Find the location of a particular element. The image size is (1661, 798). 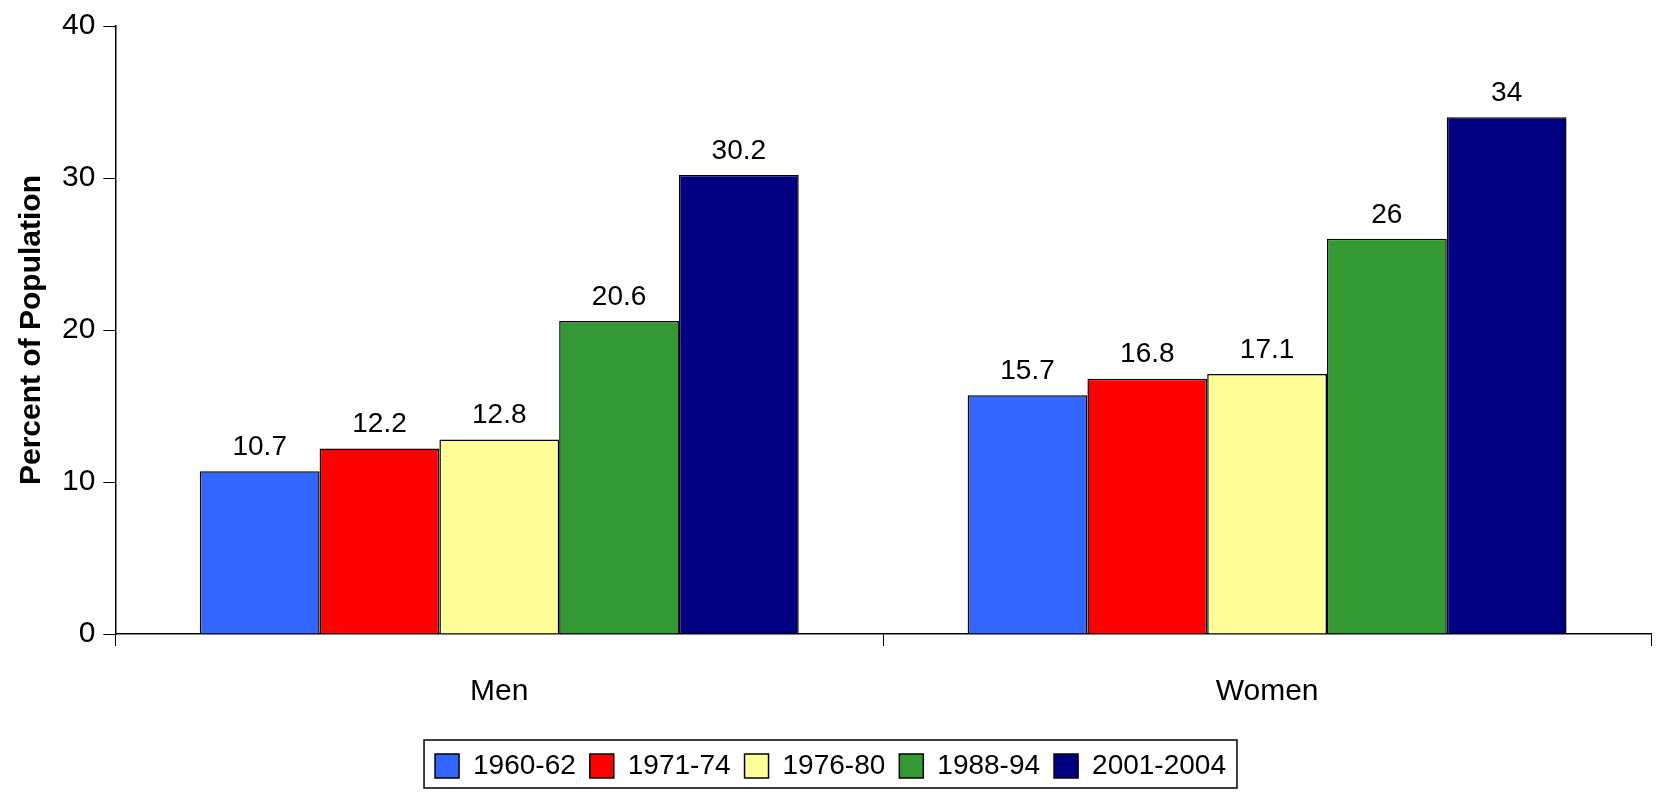

legend-label: 1971-74 is located at coordinates (679, 764).